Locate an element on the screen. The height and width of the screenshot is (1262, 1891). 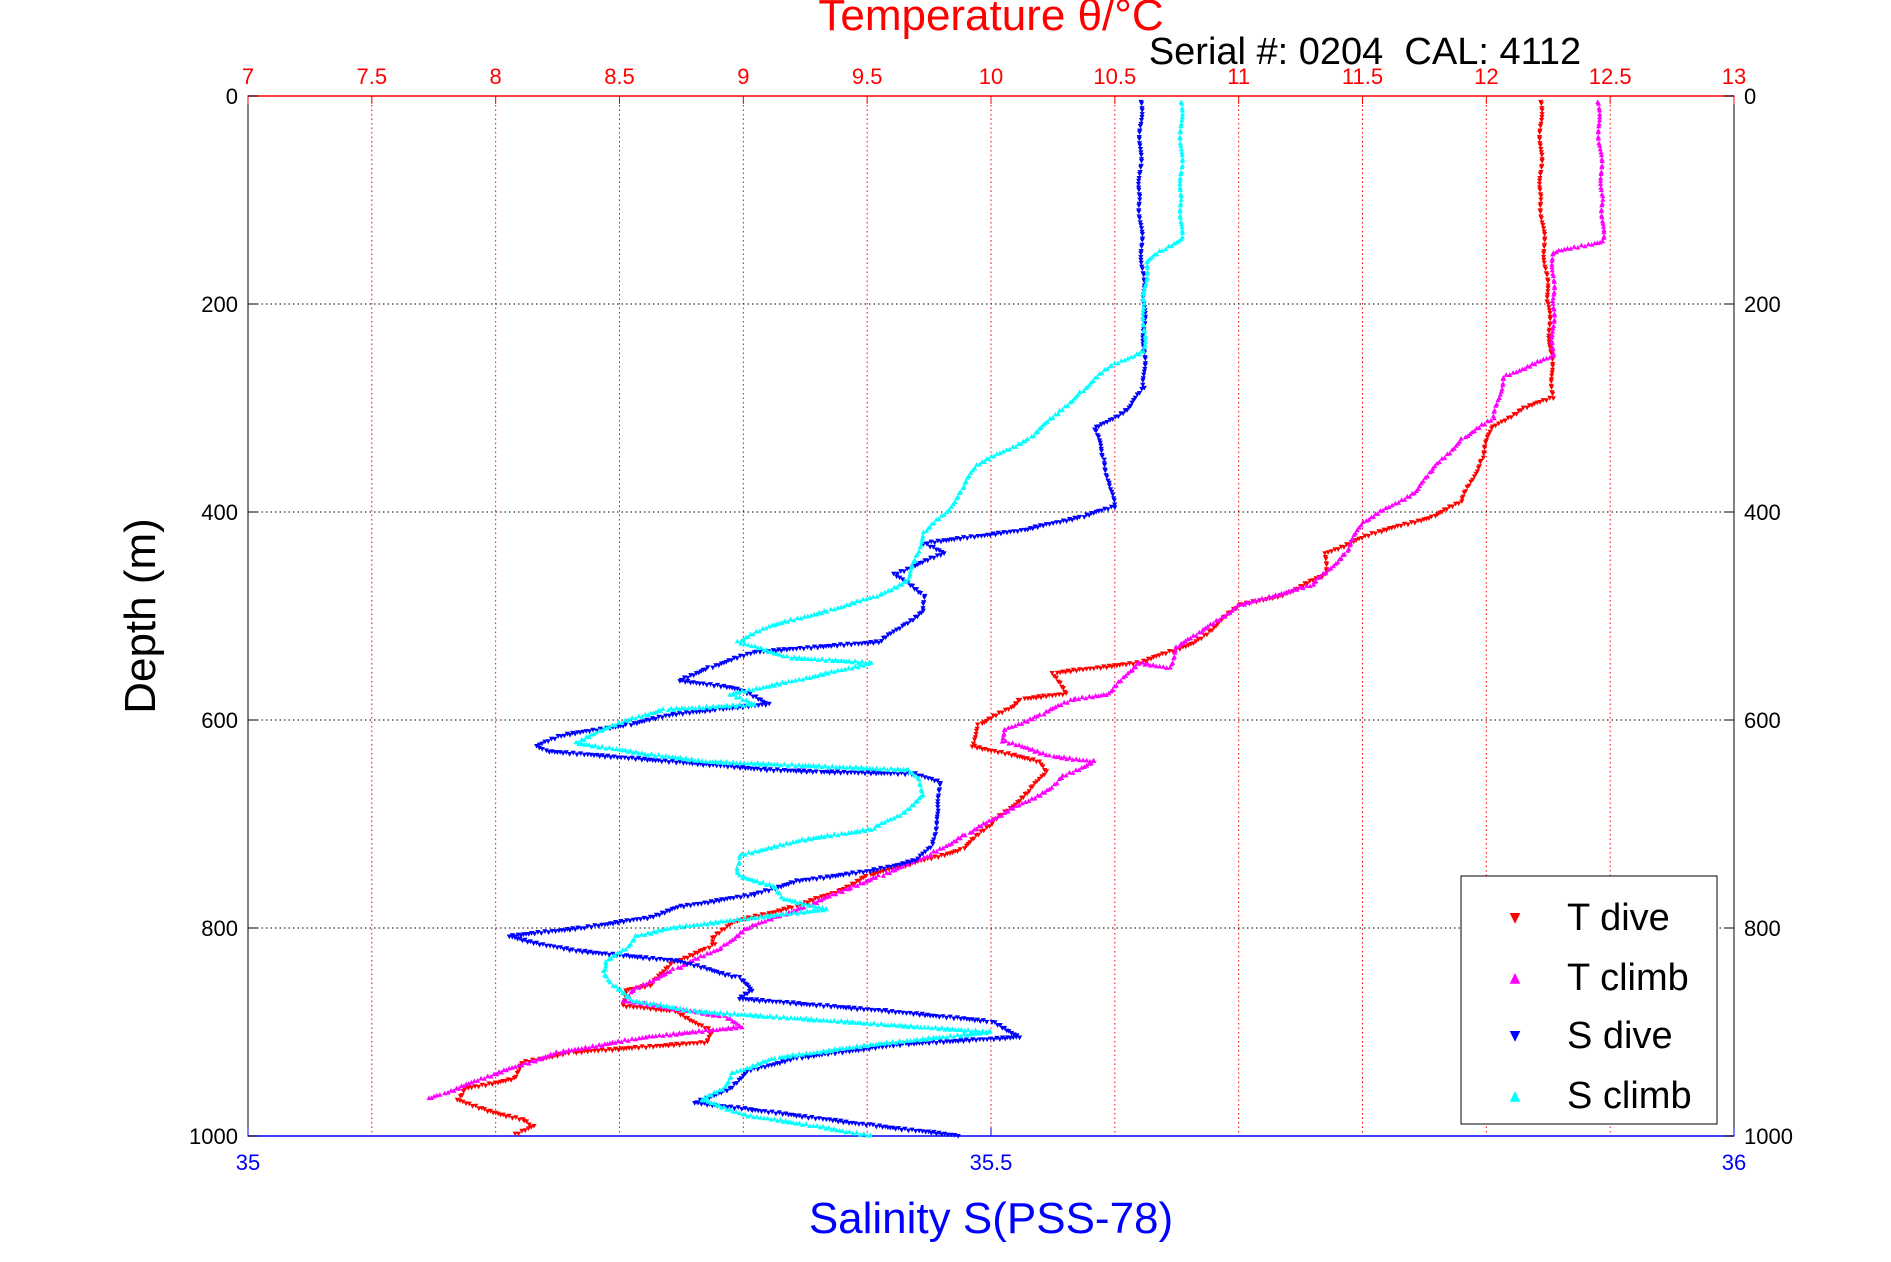
legend-marker-t-climb: ▲ is located at coordinates (1515, 978).